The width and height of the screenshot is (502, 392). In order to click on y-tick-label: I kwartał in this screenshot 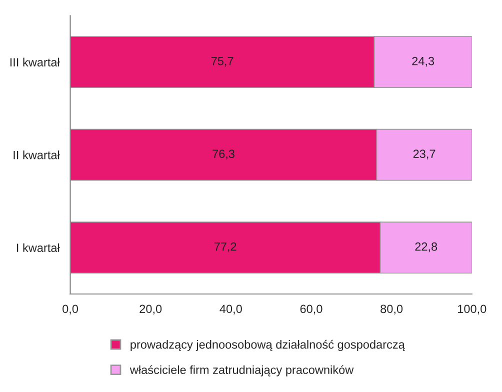, I will do `click(38, 247)`.